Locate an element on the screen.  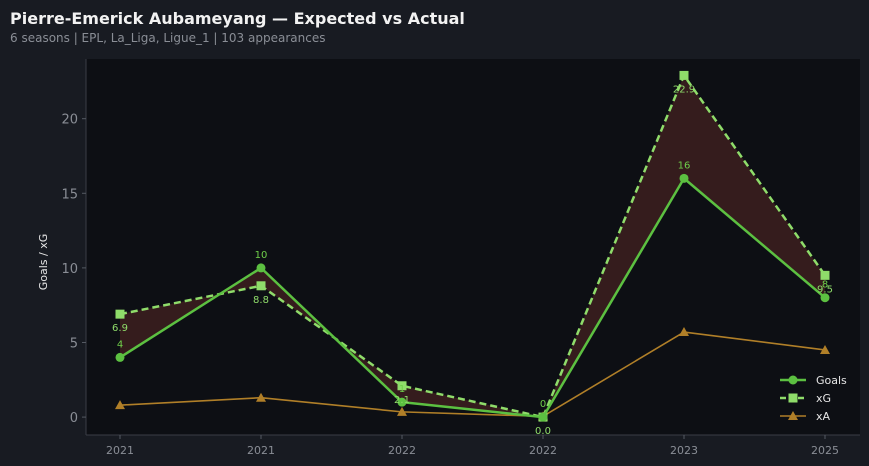
legend-item-xa: xA is located at coordinates (805, 416).